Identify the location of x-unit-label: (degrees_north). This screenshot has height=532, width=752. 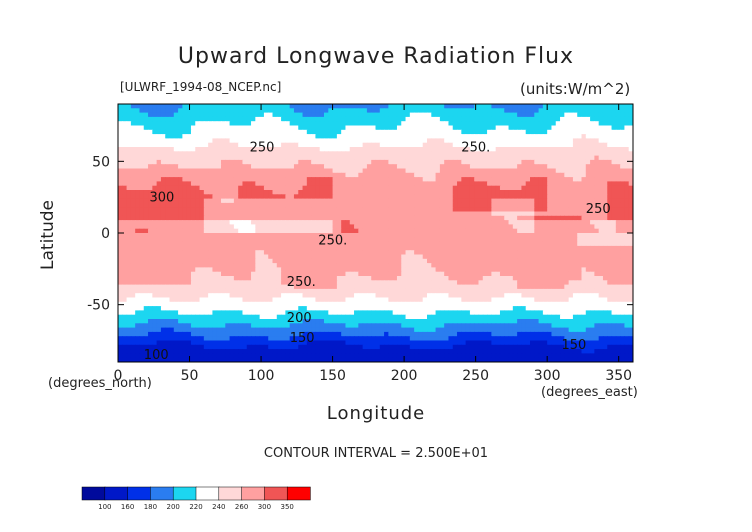
(100, 383).